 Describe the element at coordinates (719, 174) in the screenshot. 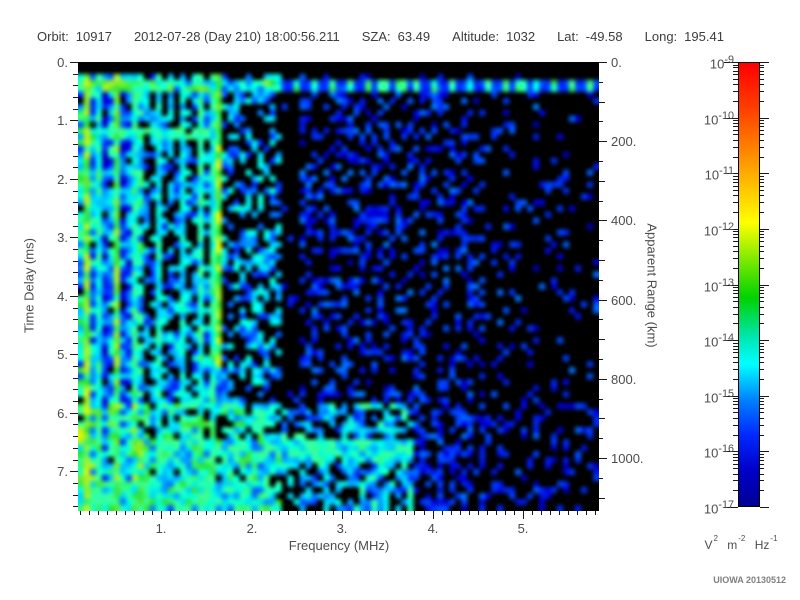

I see `colorbar-tick-label: 10-11` at that location.